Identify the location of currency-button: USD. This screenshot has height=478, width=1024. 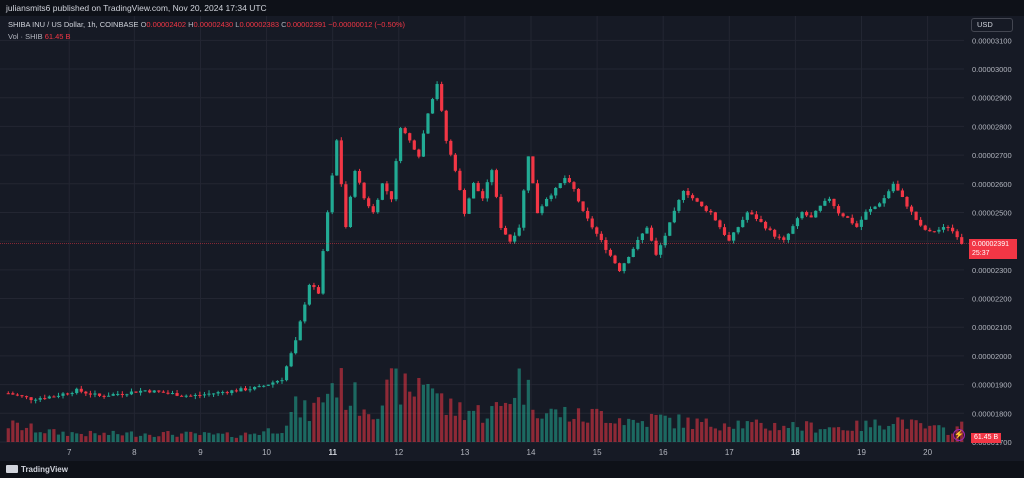
(992, 25).